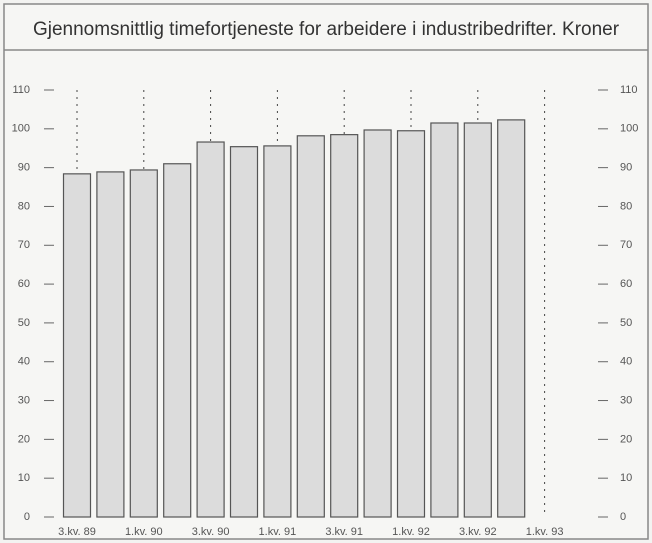 This screenshot has width=652, height=543. I want to click on y2-tick-label: 80, so click(626, 206).